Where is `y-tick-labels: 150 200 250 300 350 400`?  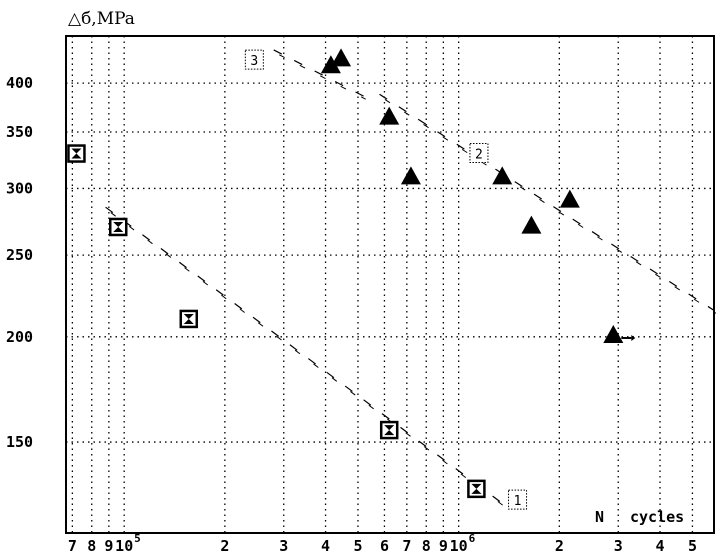
y-tick-labels: 150 200 250 300 350 400 is located at coordinates (19, 262).